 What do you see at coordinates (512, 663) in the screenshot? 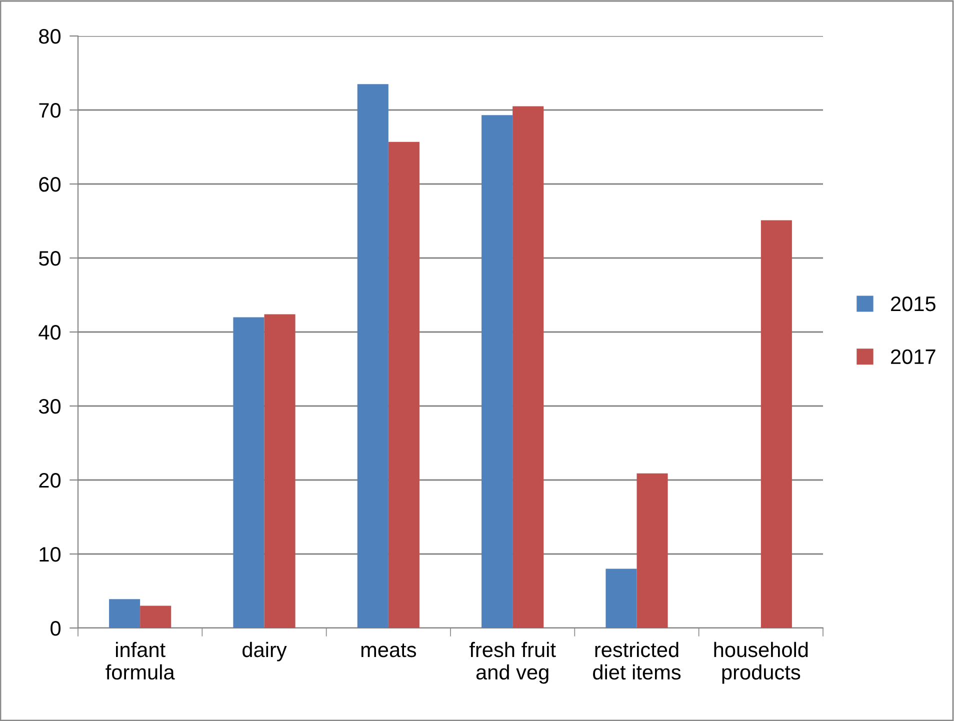
I see `x-tick-label: fresh fruit and veg` at bounding box center [512, 663].